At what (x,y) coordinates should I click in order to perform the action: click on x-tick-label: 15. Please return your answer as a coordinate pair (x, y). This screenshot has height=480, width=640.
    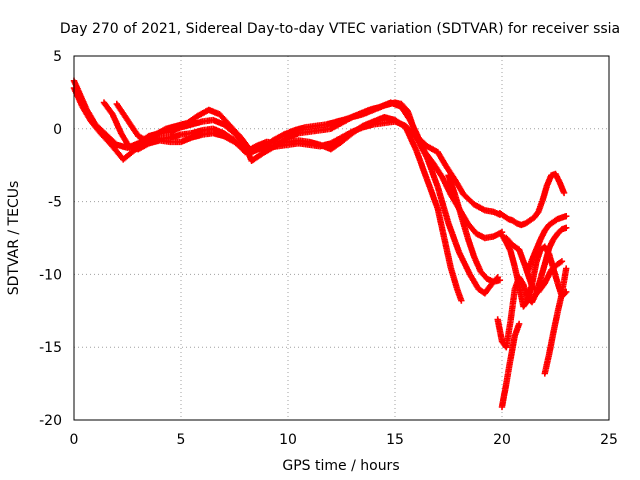
    Looking at the image, I should click on (395, 440).